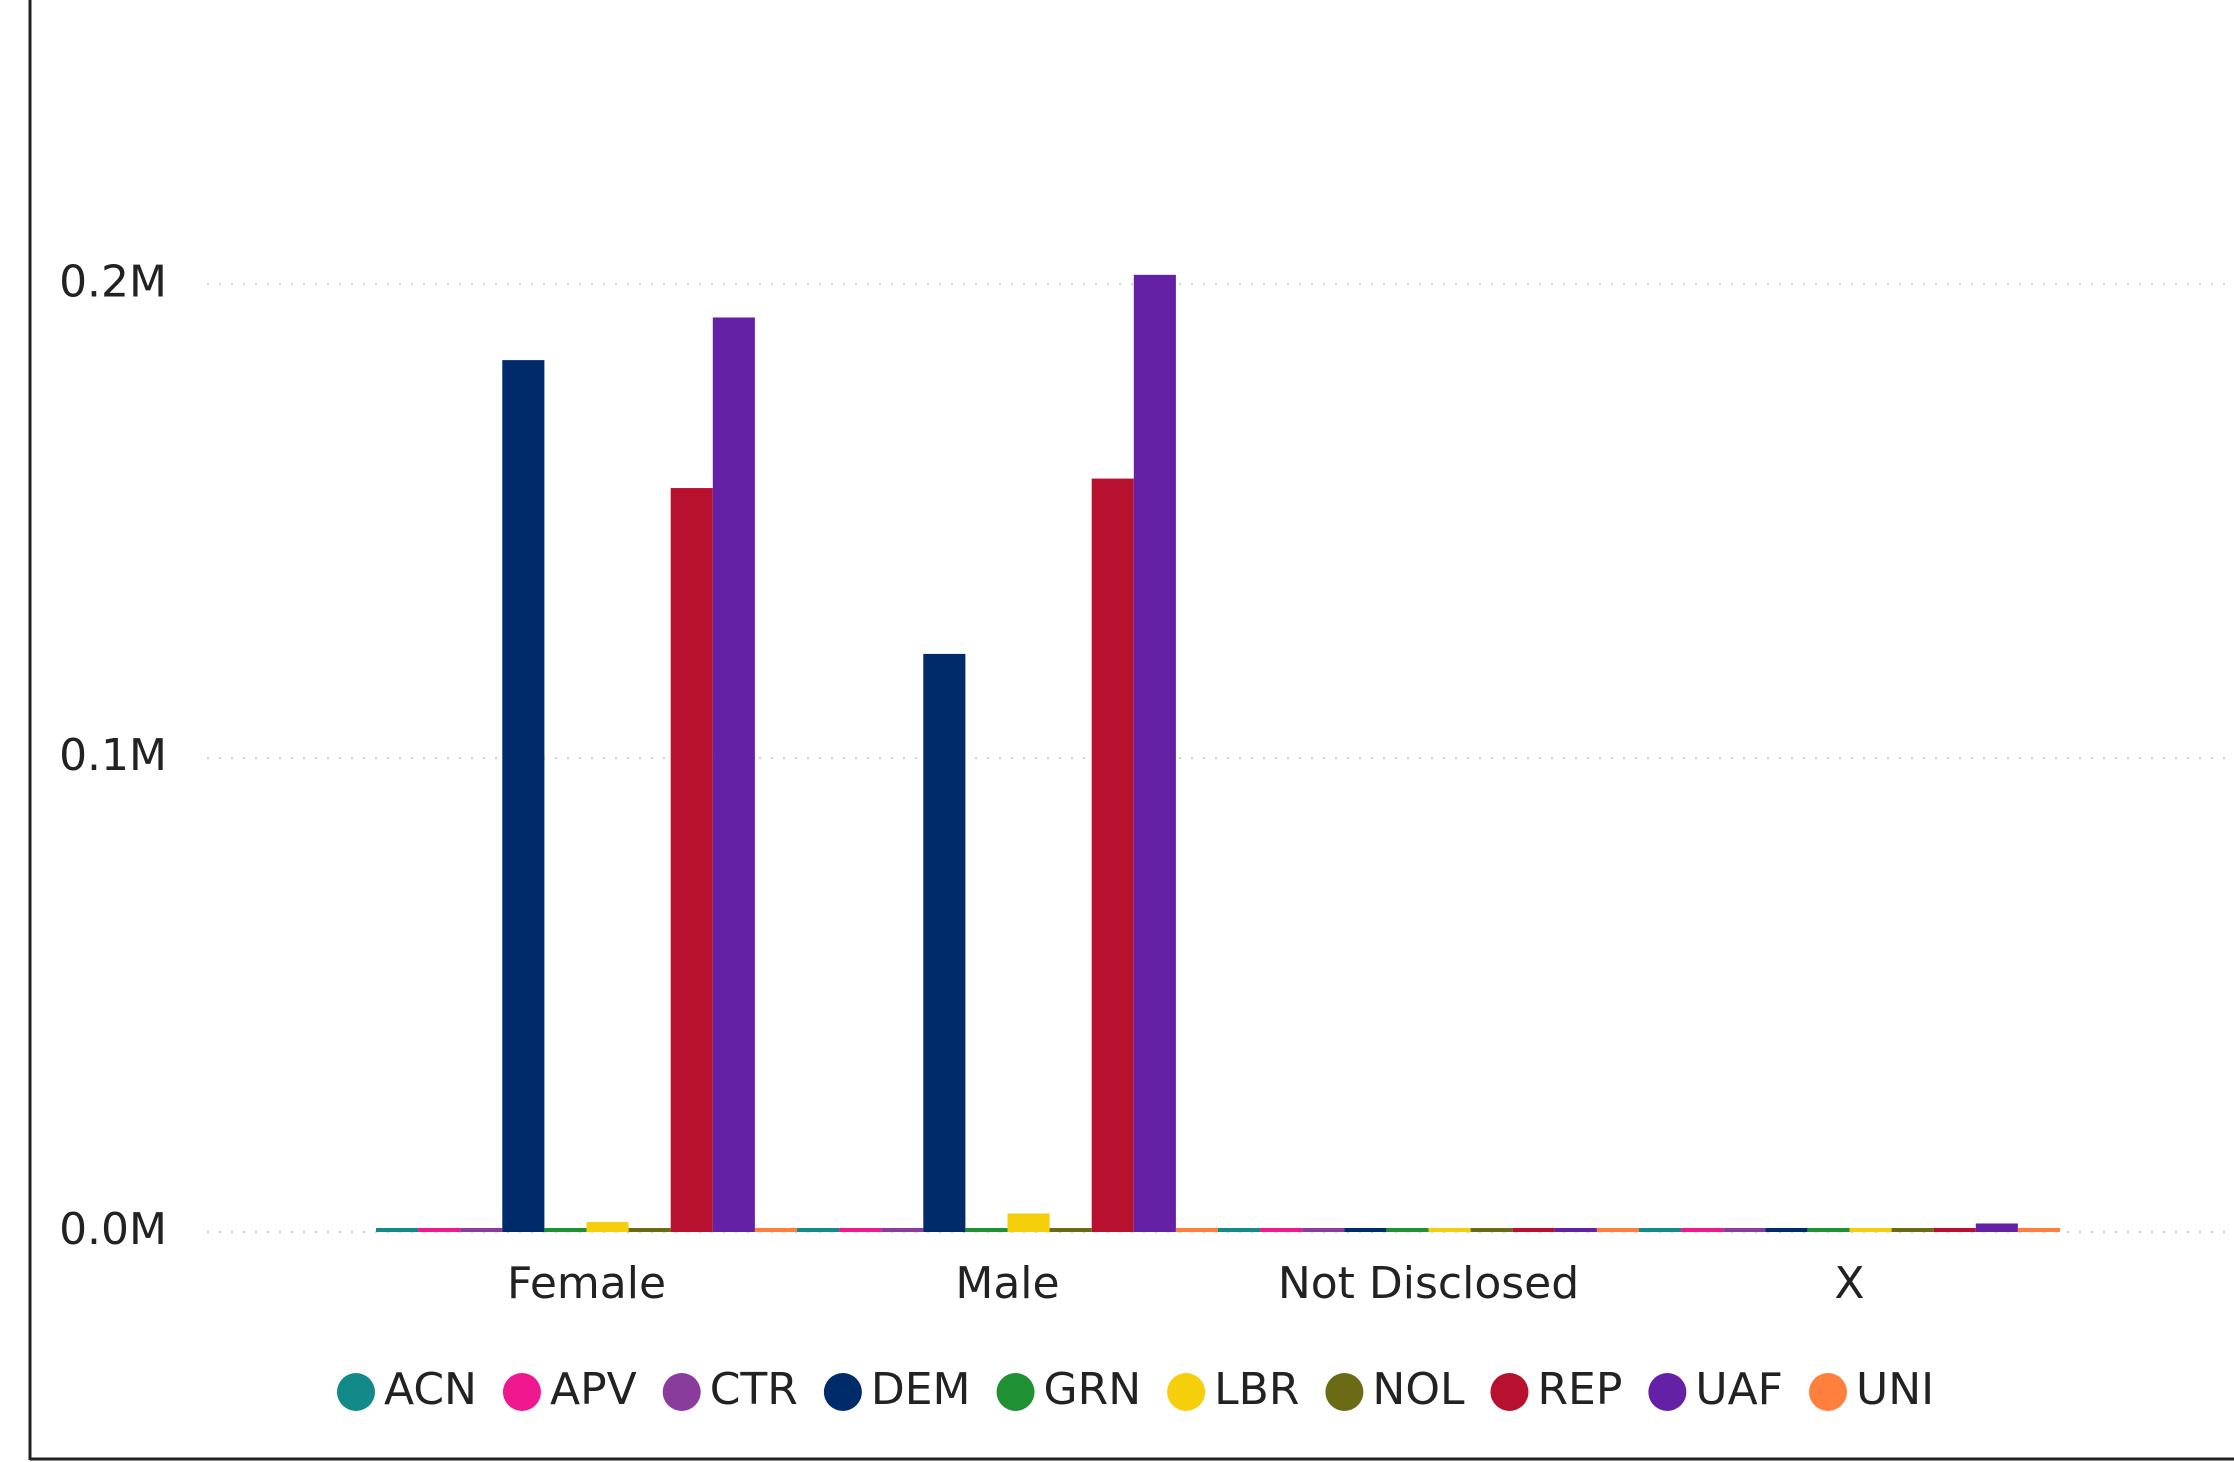 This screenshot has height=1462, width=2234. I want to click on y-tick-label: 0.0M, so click(113, 1229).